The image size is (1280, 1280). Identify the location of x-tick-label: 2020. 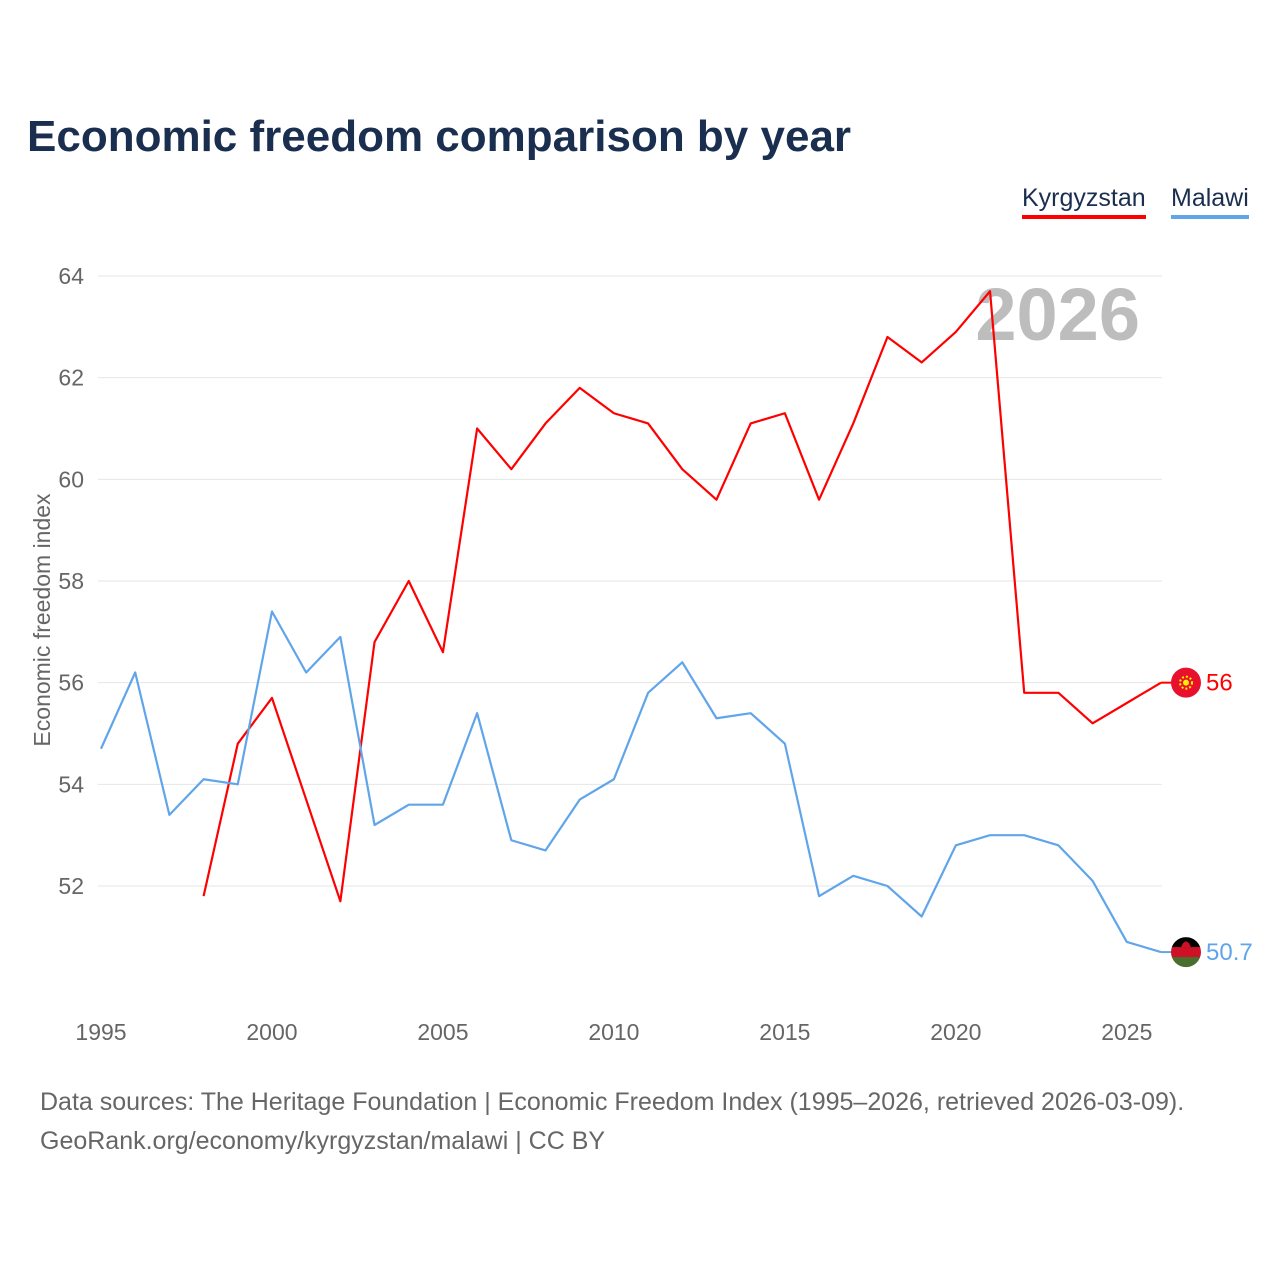
(955, 1032).